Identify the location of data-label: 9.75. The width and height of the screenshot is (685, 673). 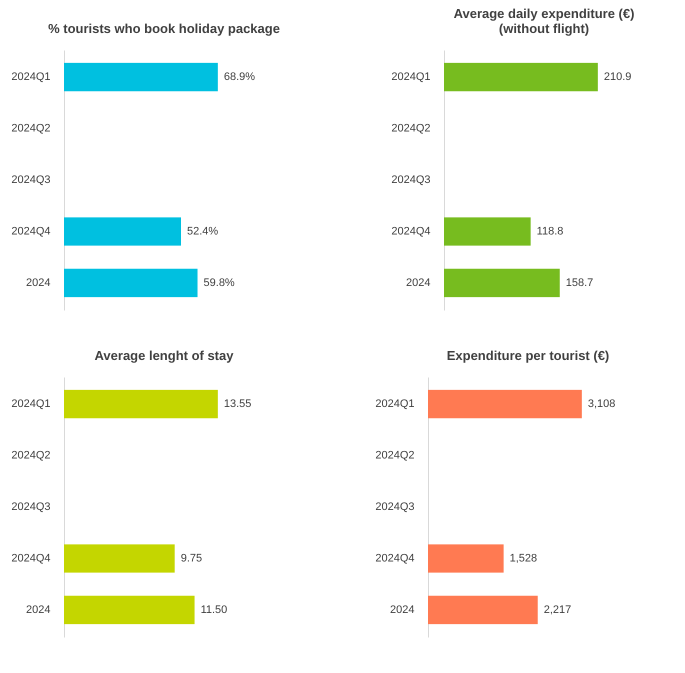
(191, 558).